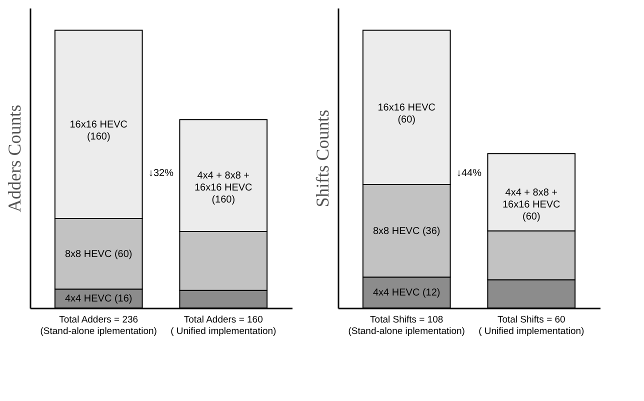 The image size is (644, 401). I want to click on annotation: ↓32%, so click(161, 173).